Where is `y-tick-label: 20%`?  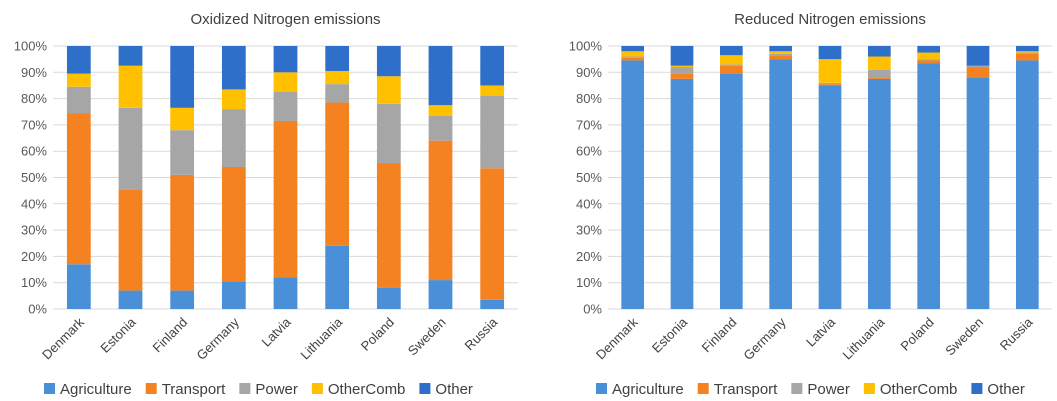 y-tick-label: 20% is located at coordinates (34, 256).